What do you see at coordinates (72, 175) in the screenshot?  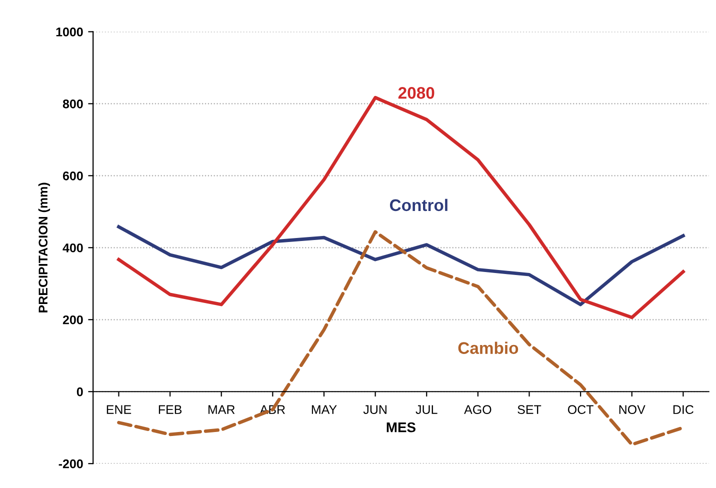 I see `y-tick-label: 600` at bounding box center [72, 175].